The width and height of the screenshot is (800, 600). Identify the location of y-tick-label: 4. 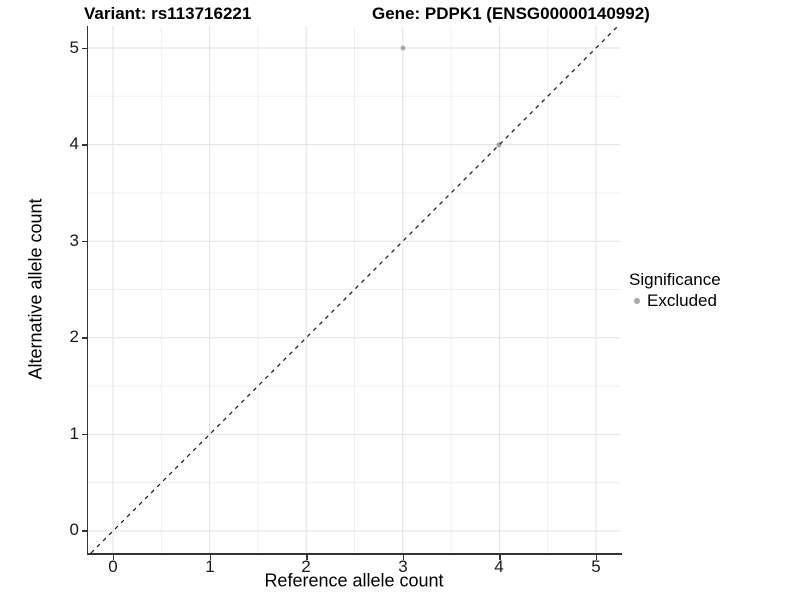
(74, 143).